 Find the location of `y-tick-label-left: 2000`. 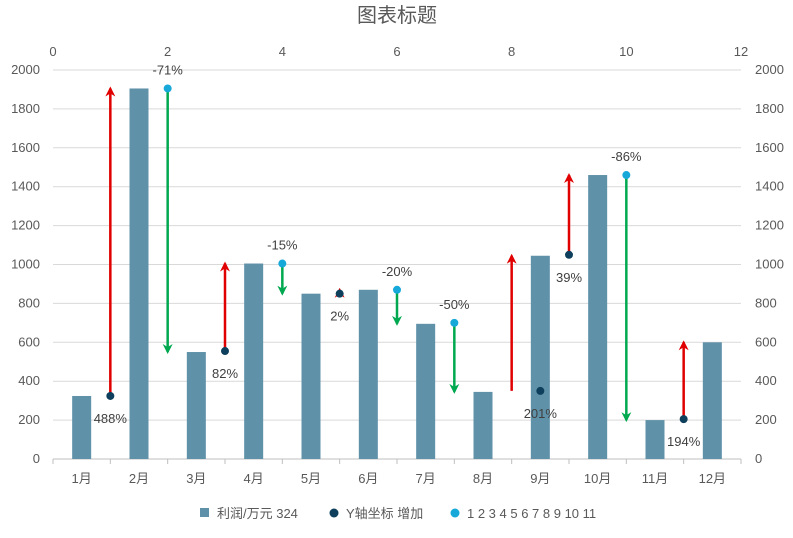

y-tick-label-left: 2000 is located at coordinates (25, 69).